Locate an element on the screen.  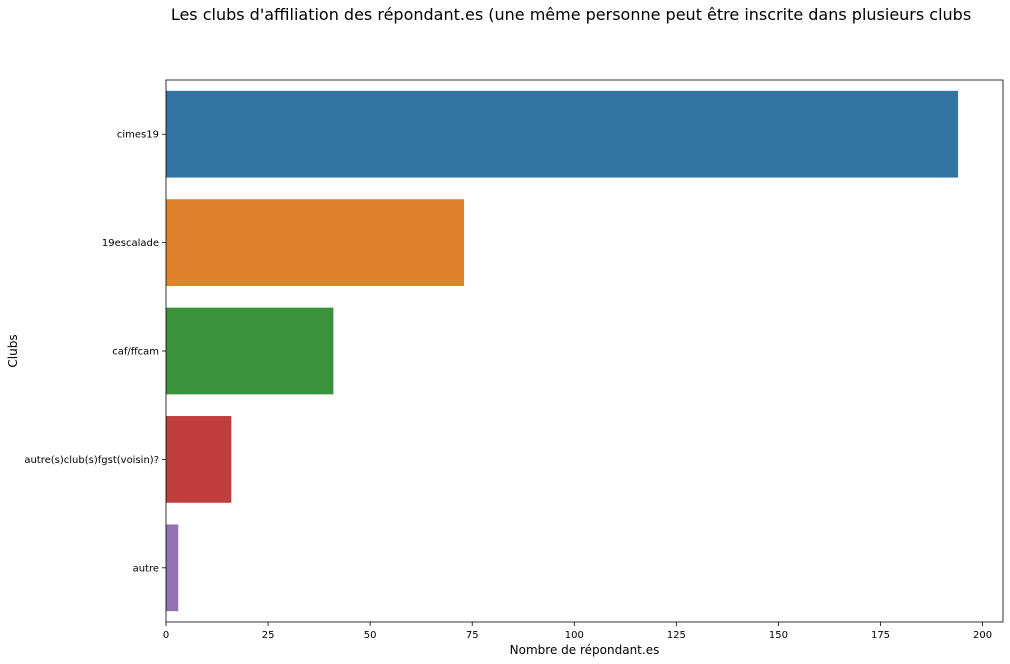
y-axis-label: Clubs is located at coordinates (13, 350).